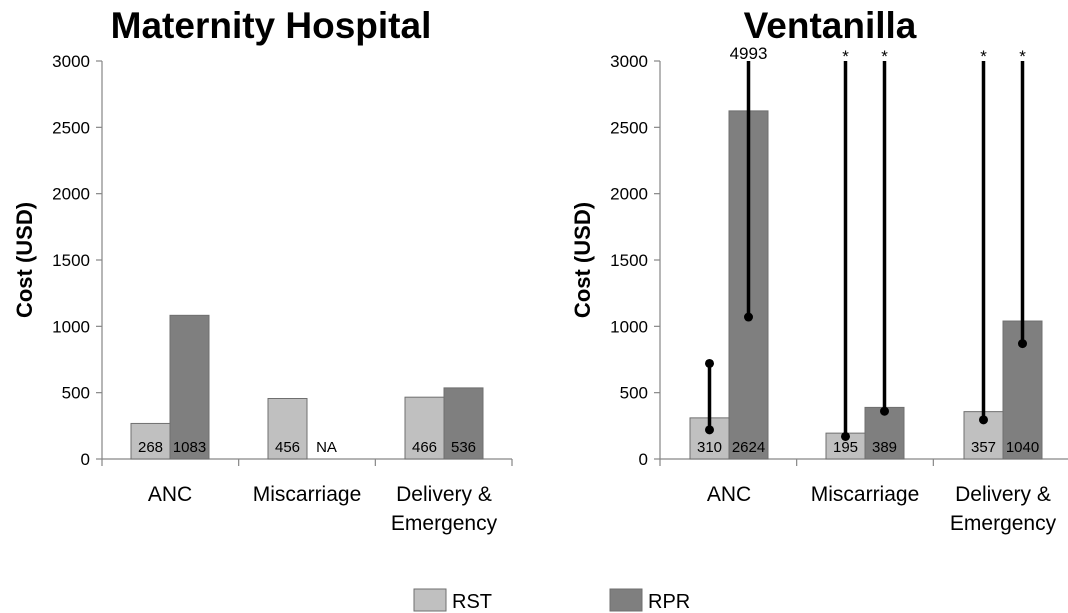  What do you see at coordinates (1022, 447) in the screenshot?
I see `data-label: 1040` at bounding box center [1022, 447].